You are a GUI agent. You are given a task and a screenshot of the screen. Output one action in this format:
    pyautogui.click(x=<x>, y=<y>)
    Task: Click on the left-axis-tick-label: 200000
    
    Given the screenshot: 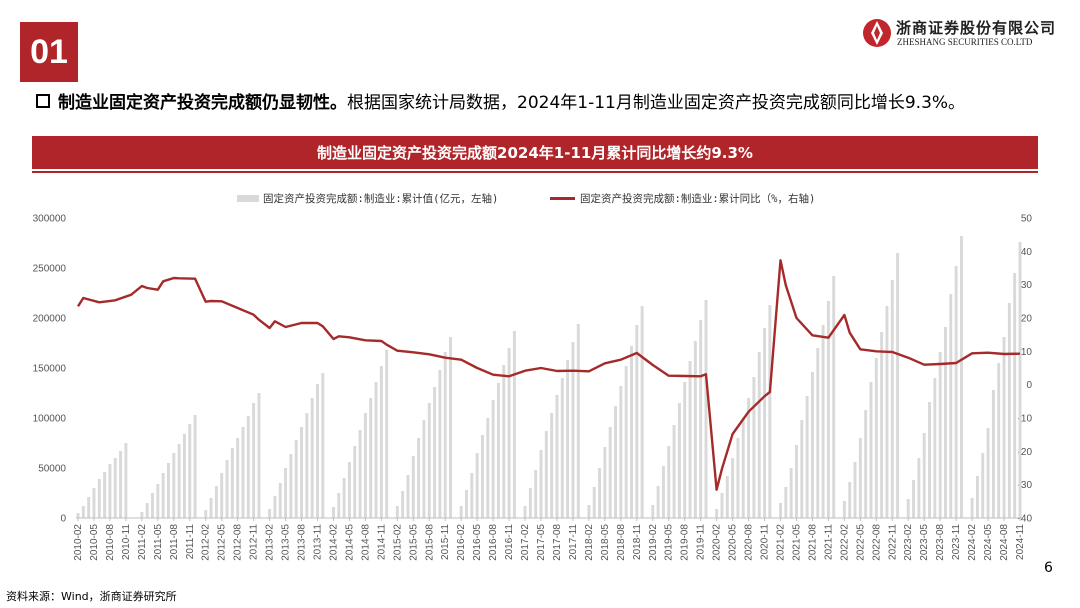 What is the action you would take?
    pyautogui.click(x=50, y=319)
    